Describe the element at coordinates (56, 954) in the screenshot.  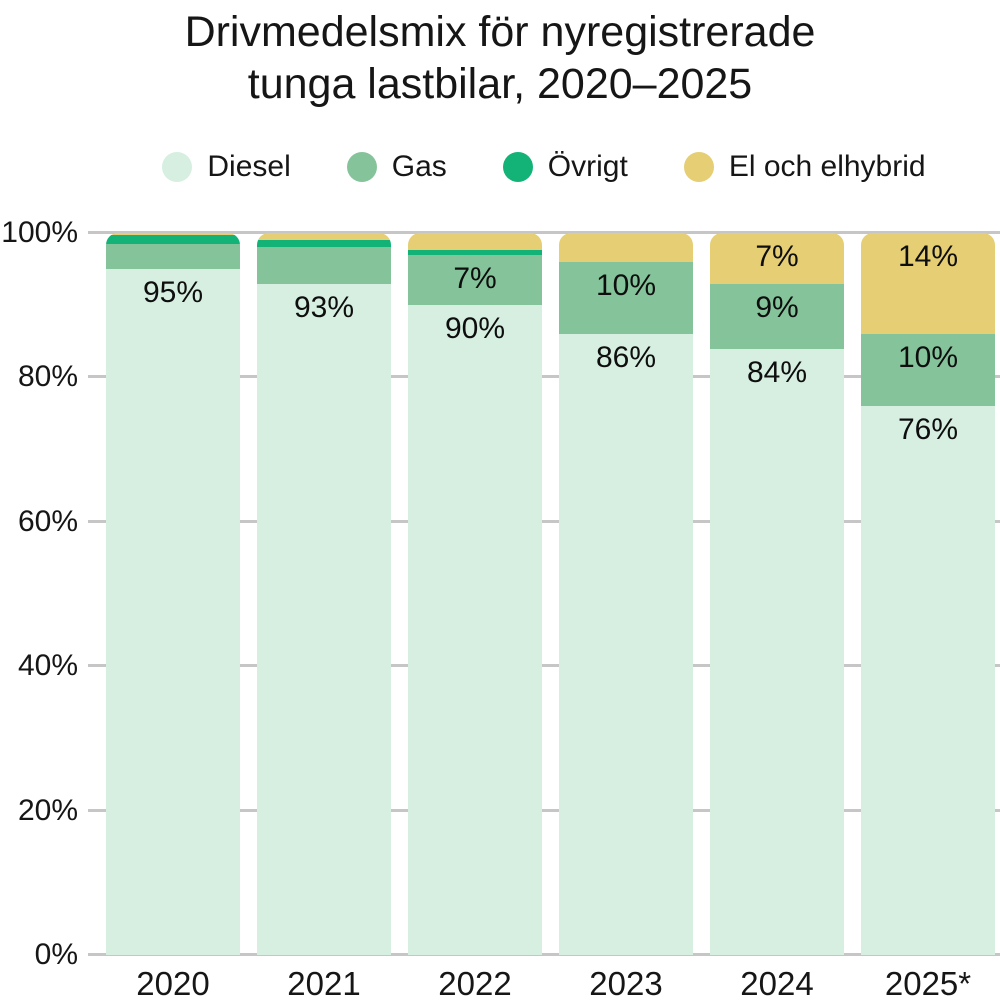
I see `y-axis-tick-label: 0%` at that location.